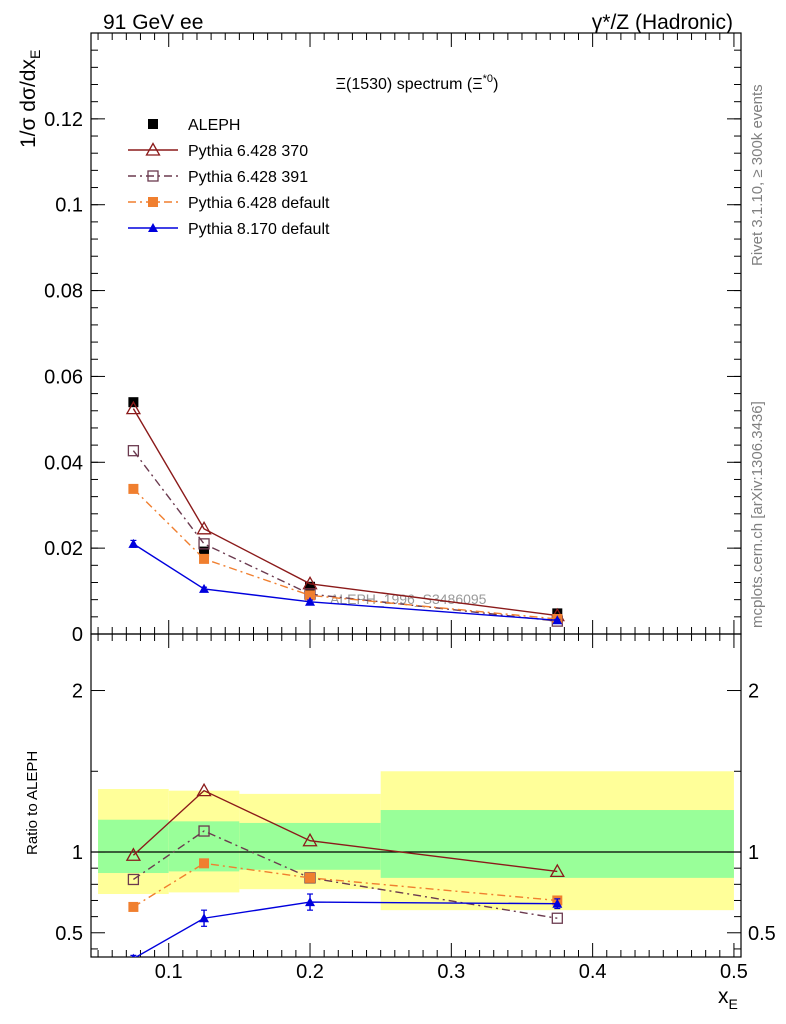 Image resolution: width=786 pixels, height=1024 pixels. What do you see at coordinates (757, 175) in the screenshot?
I see `rivet-label: Rivet 3.1.10, ≥ 300k events` at bounding box center [757, 175].